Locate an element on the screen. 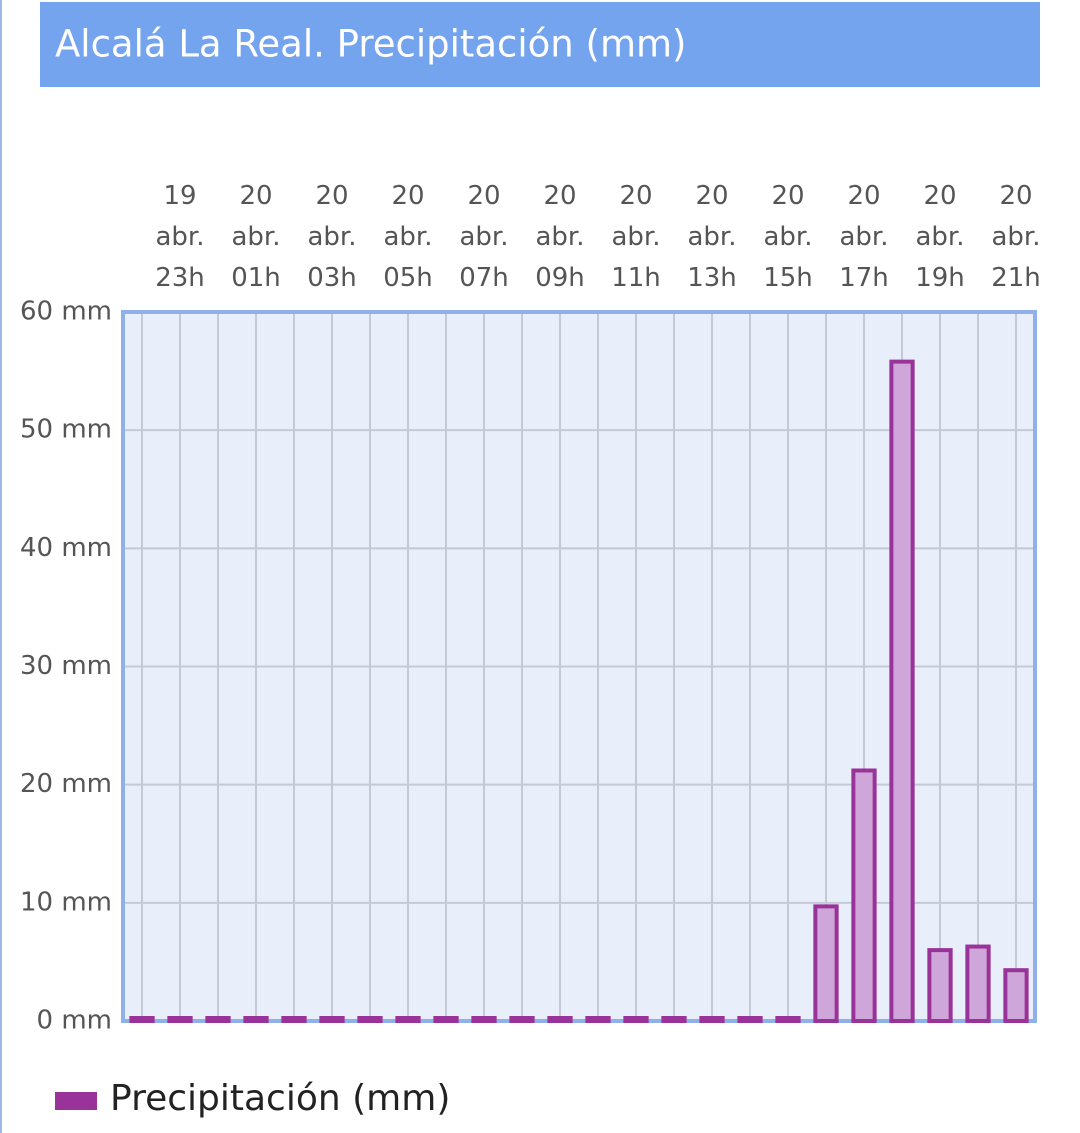 The image size is (1080, 1133). title-bar is located at coordinates (540, 44).